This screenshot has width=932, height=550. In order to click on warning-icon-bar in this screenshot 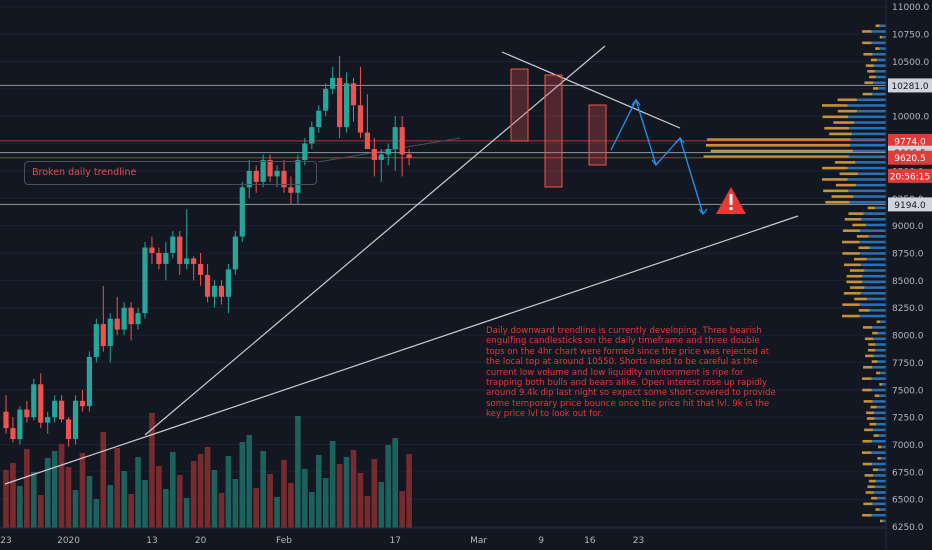, I will do `click(731, 199)`.